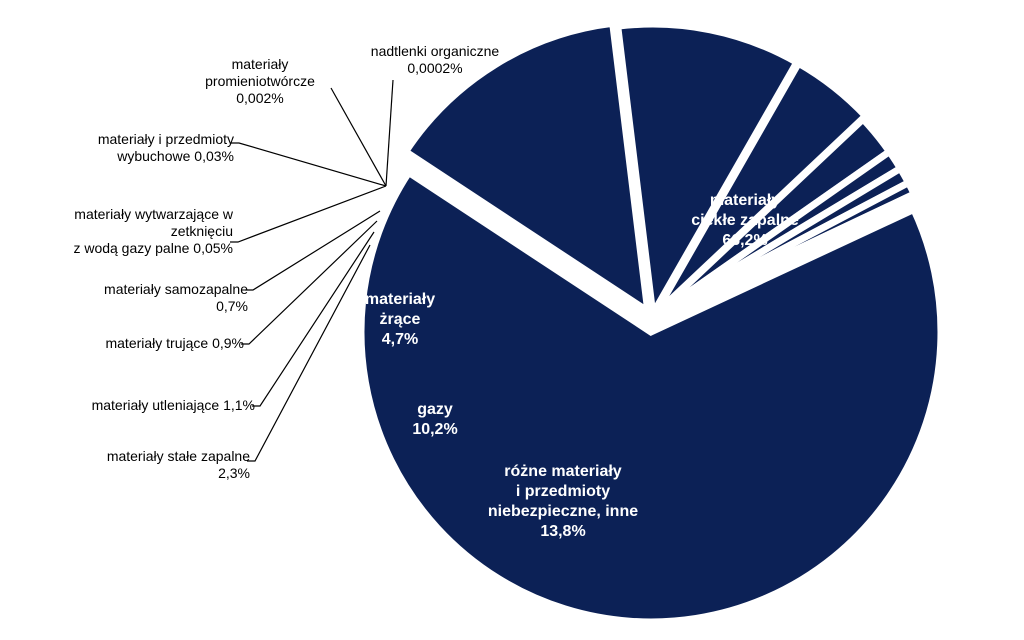 This screenshot has height=640, width=1024. Describe the element at coordinates (232, 306) in the screenshot. I see `slice-label-line: 0,7%` at that location.